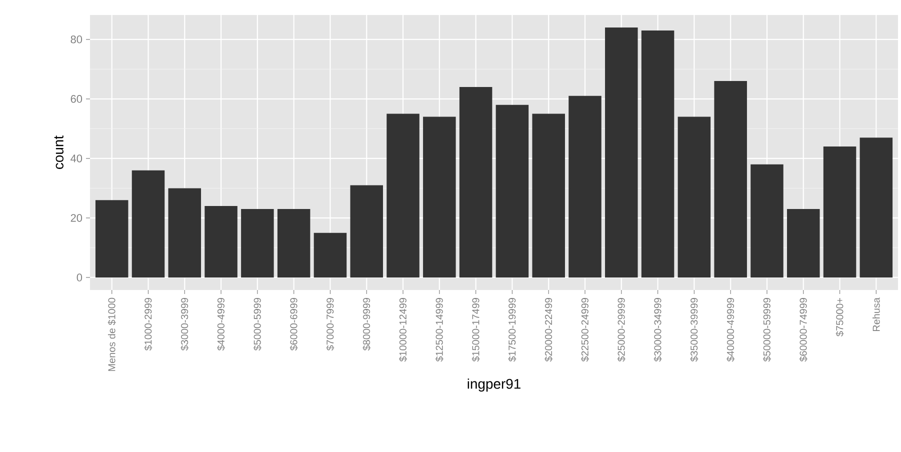 This screenshot has width=901, height=452. What do you see at coordinates (876, 315) in the screenshot?
I see `x-tick-label: Rehusa` at bounding box center [876, 315].